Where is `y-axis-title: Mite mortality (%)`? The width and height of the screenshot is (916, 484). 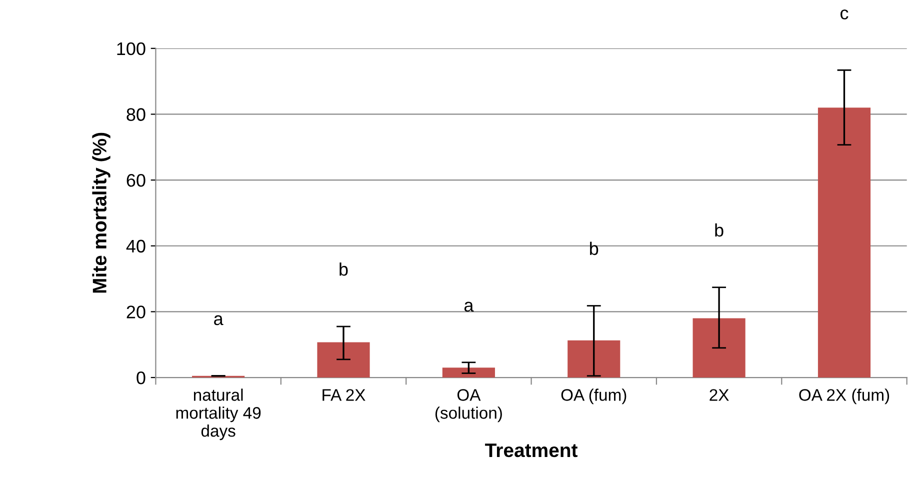 y-axis-title: Mite mortality (%) is located at coordinates (101, 212).